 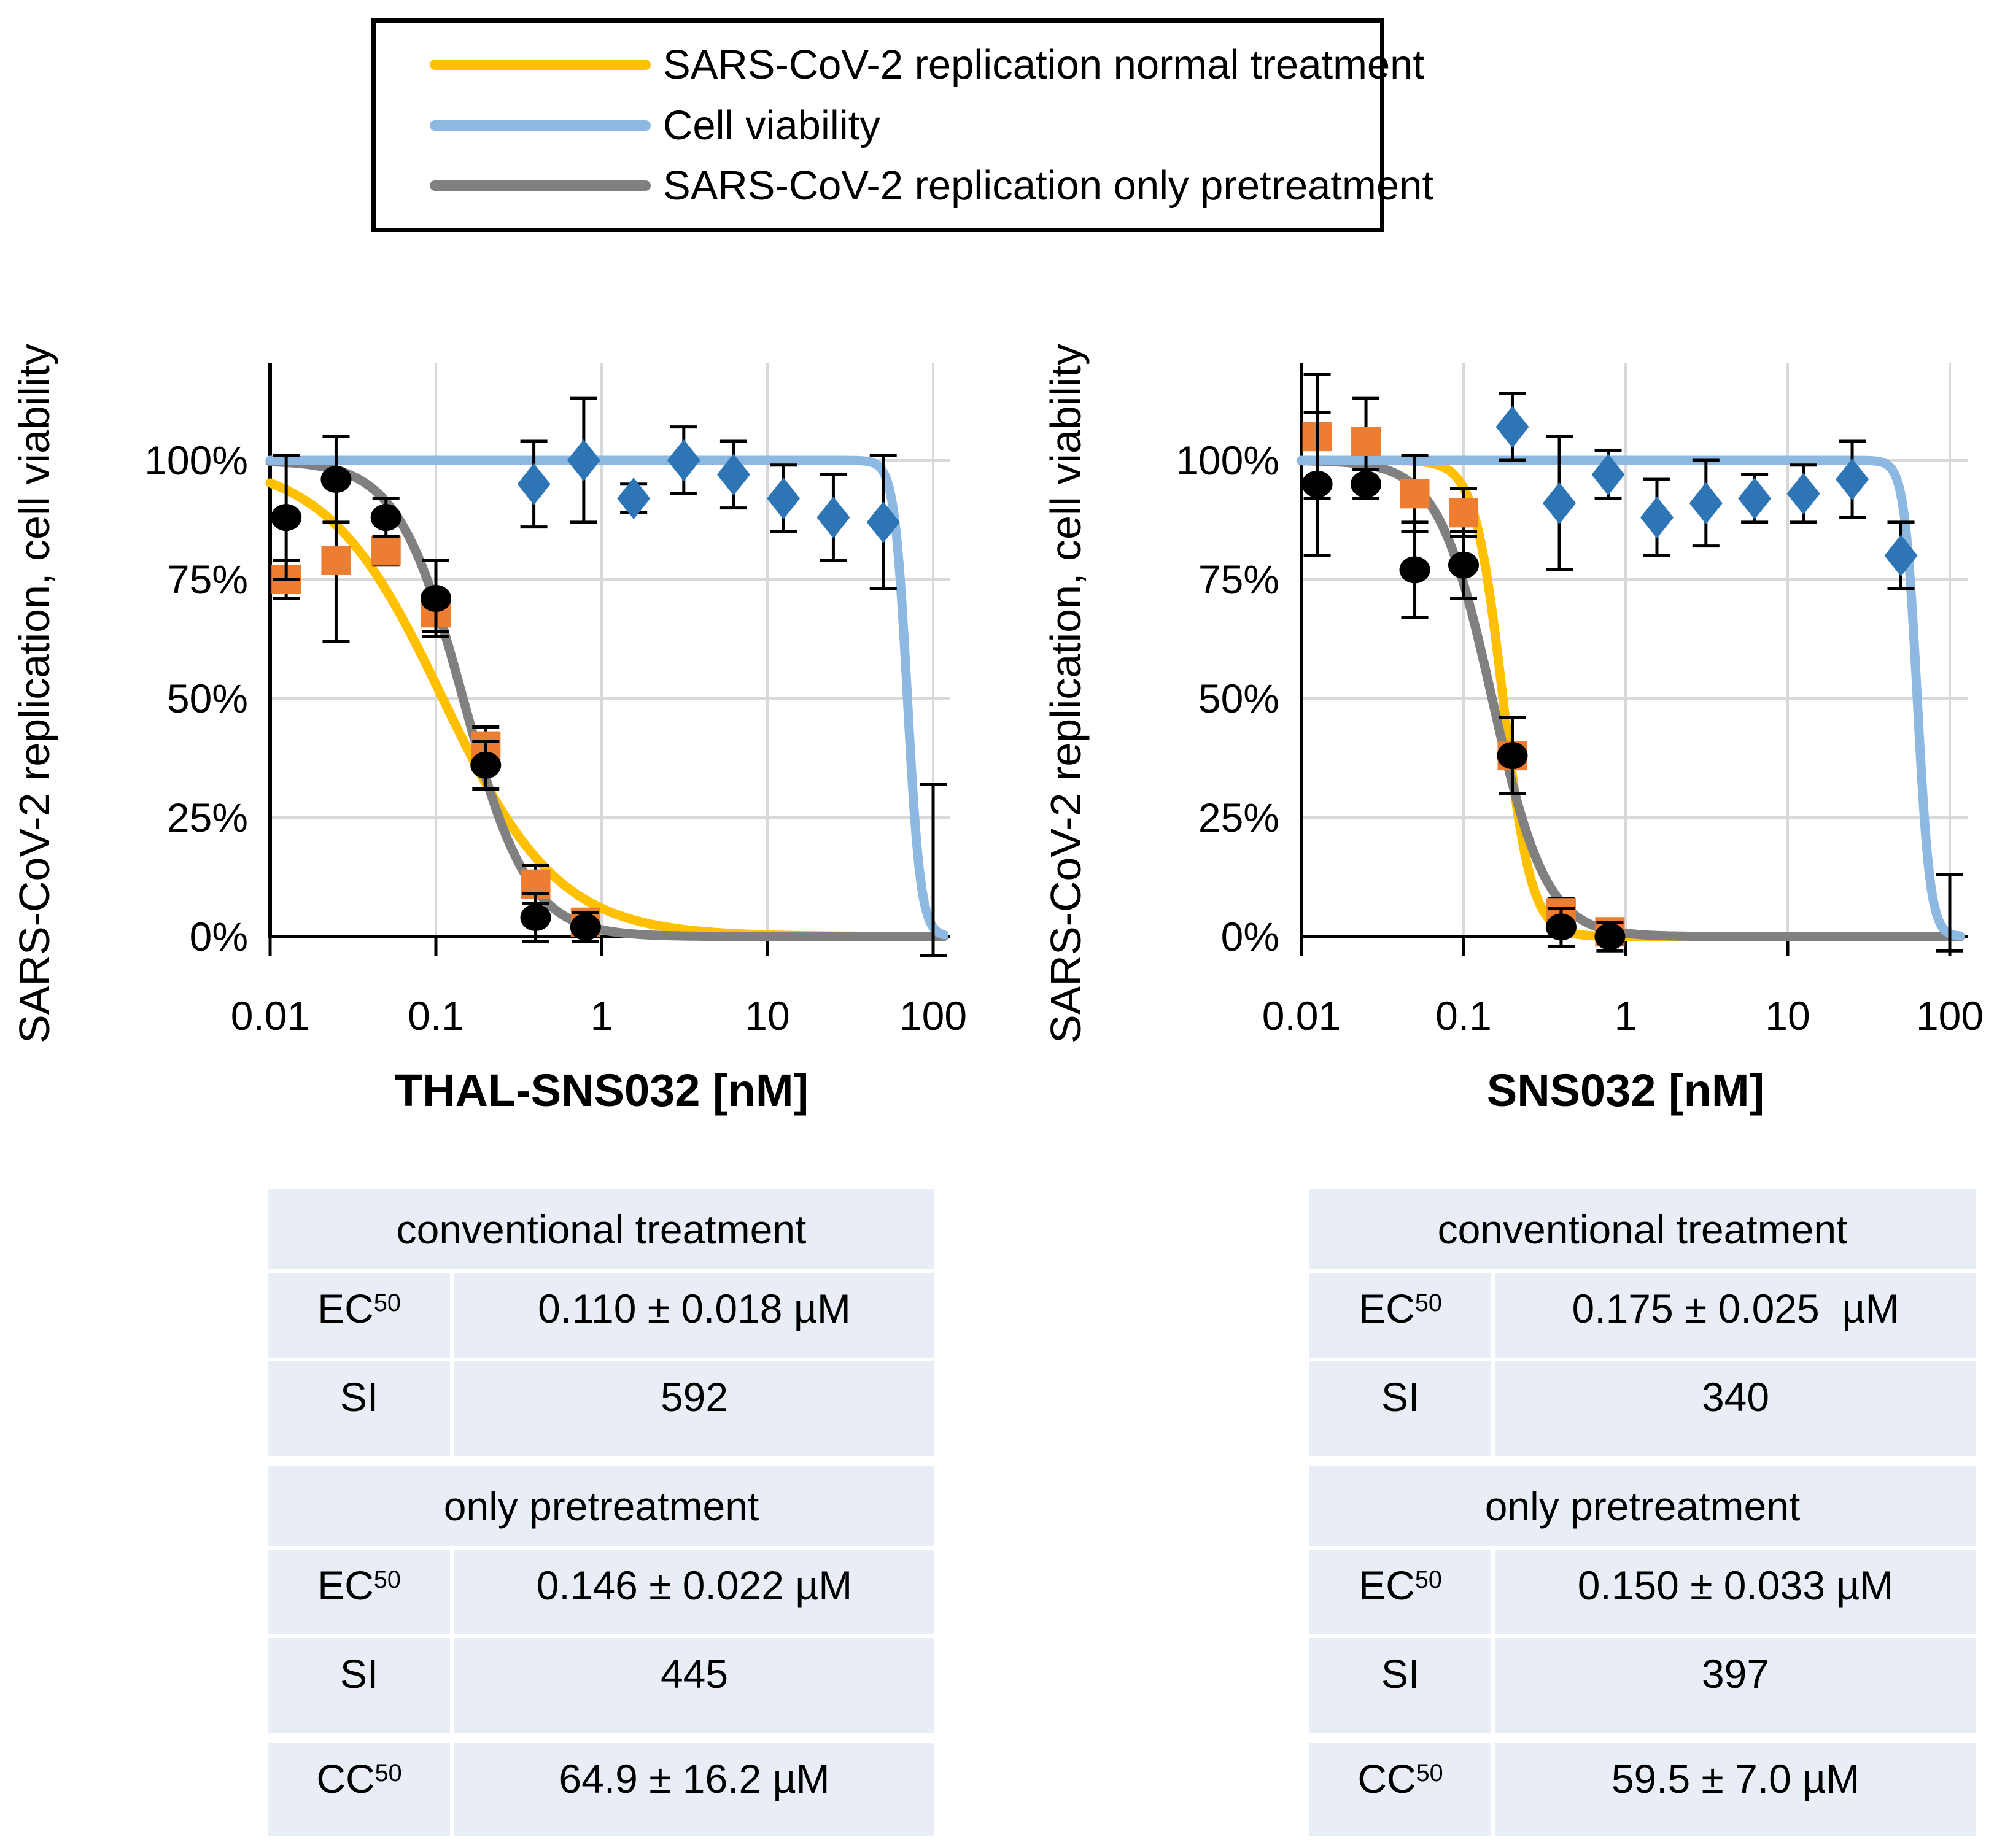 I want to click on table-row: EC 50 0.146 ± 0.022 µM, so click(x=601, y=1592).